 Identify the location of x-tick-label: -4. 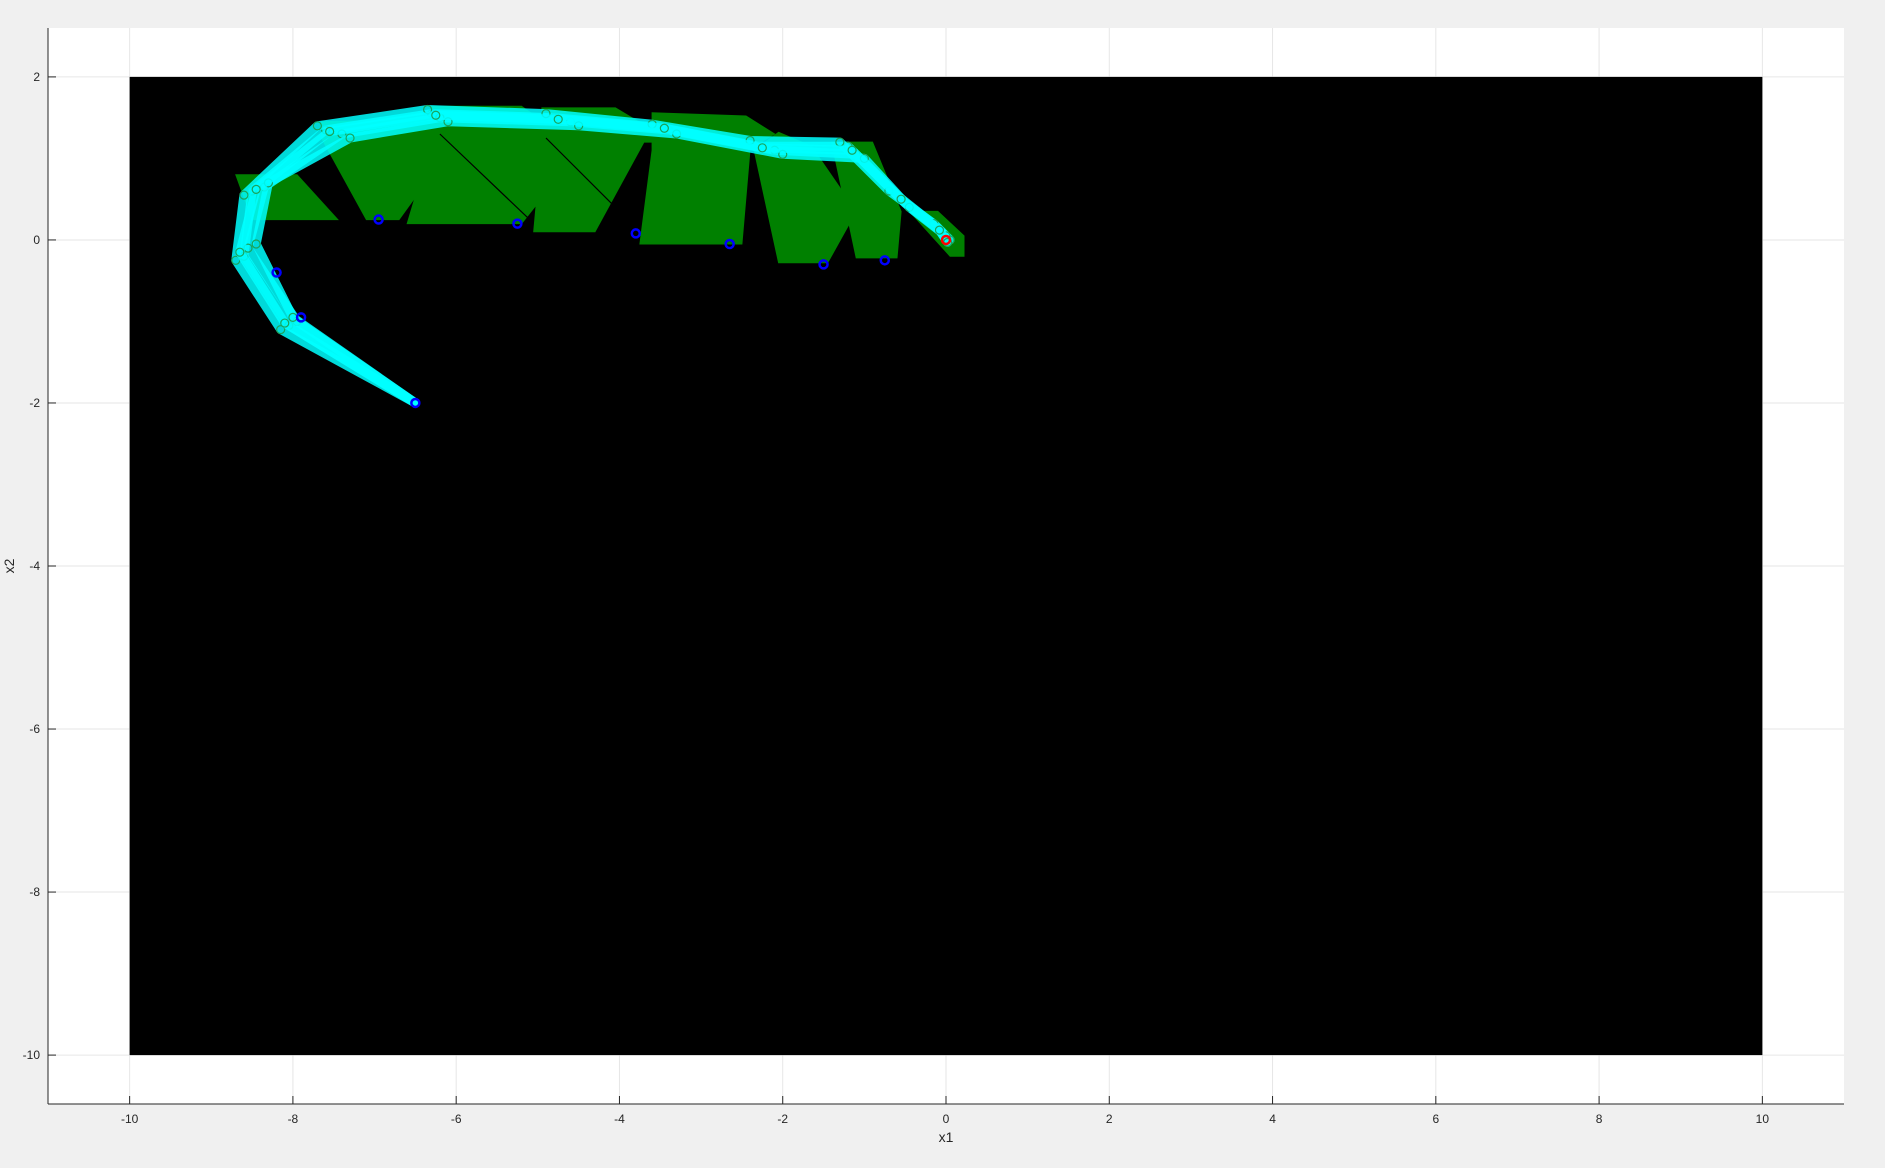
(619, 1119).